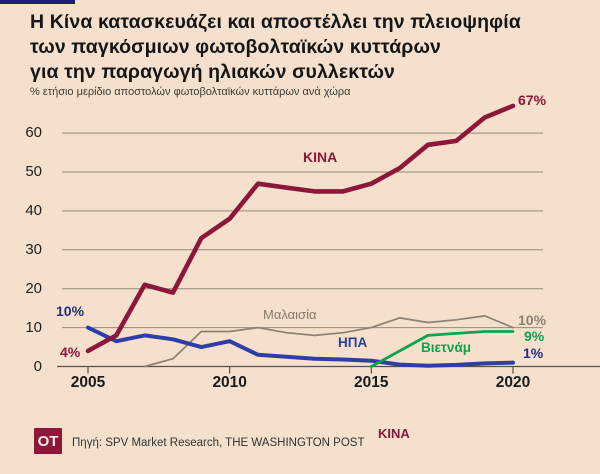  Describe the element at coordinates (48, 441) in the screenshot. I see `ot-logo: OT` at that location.